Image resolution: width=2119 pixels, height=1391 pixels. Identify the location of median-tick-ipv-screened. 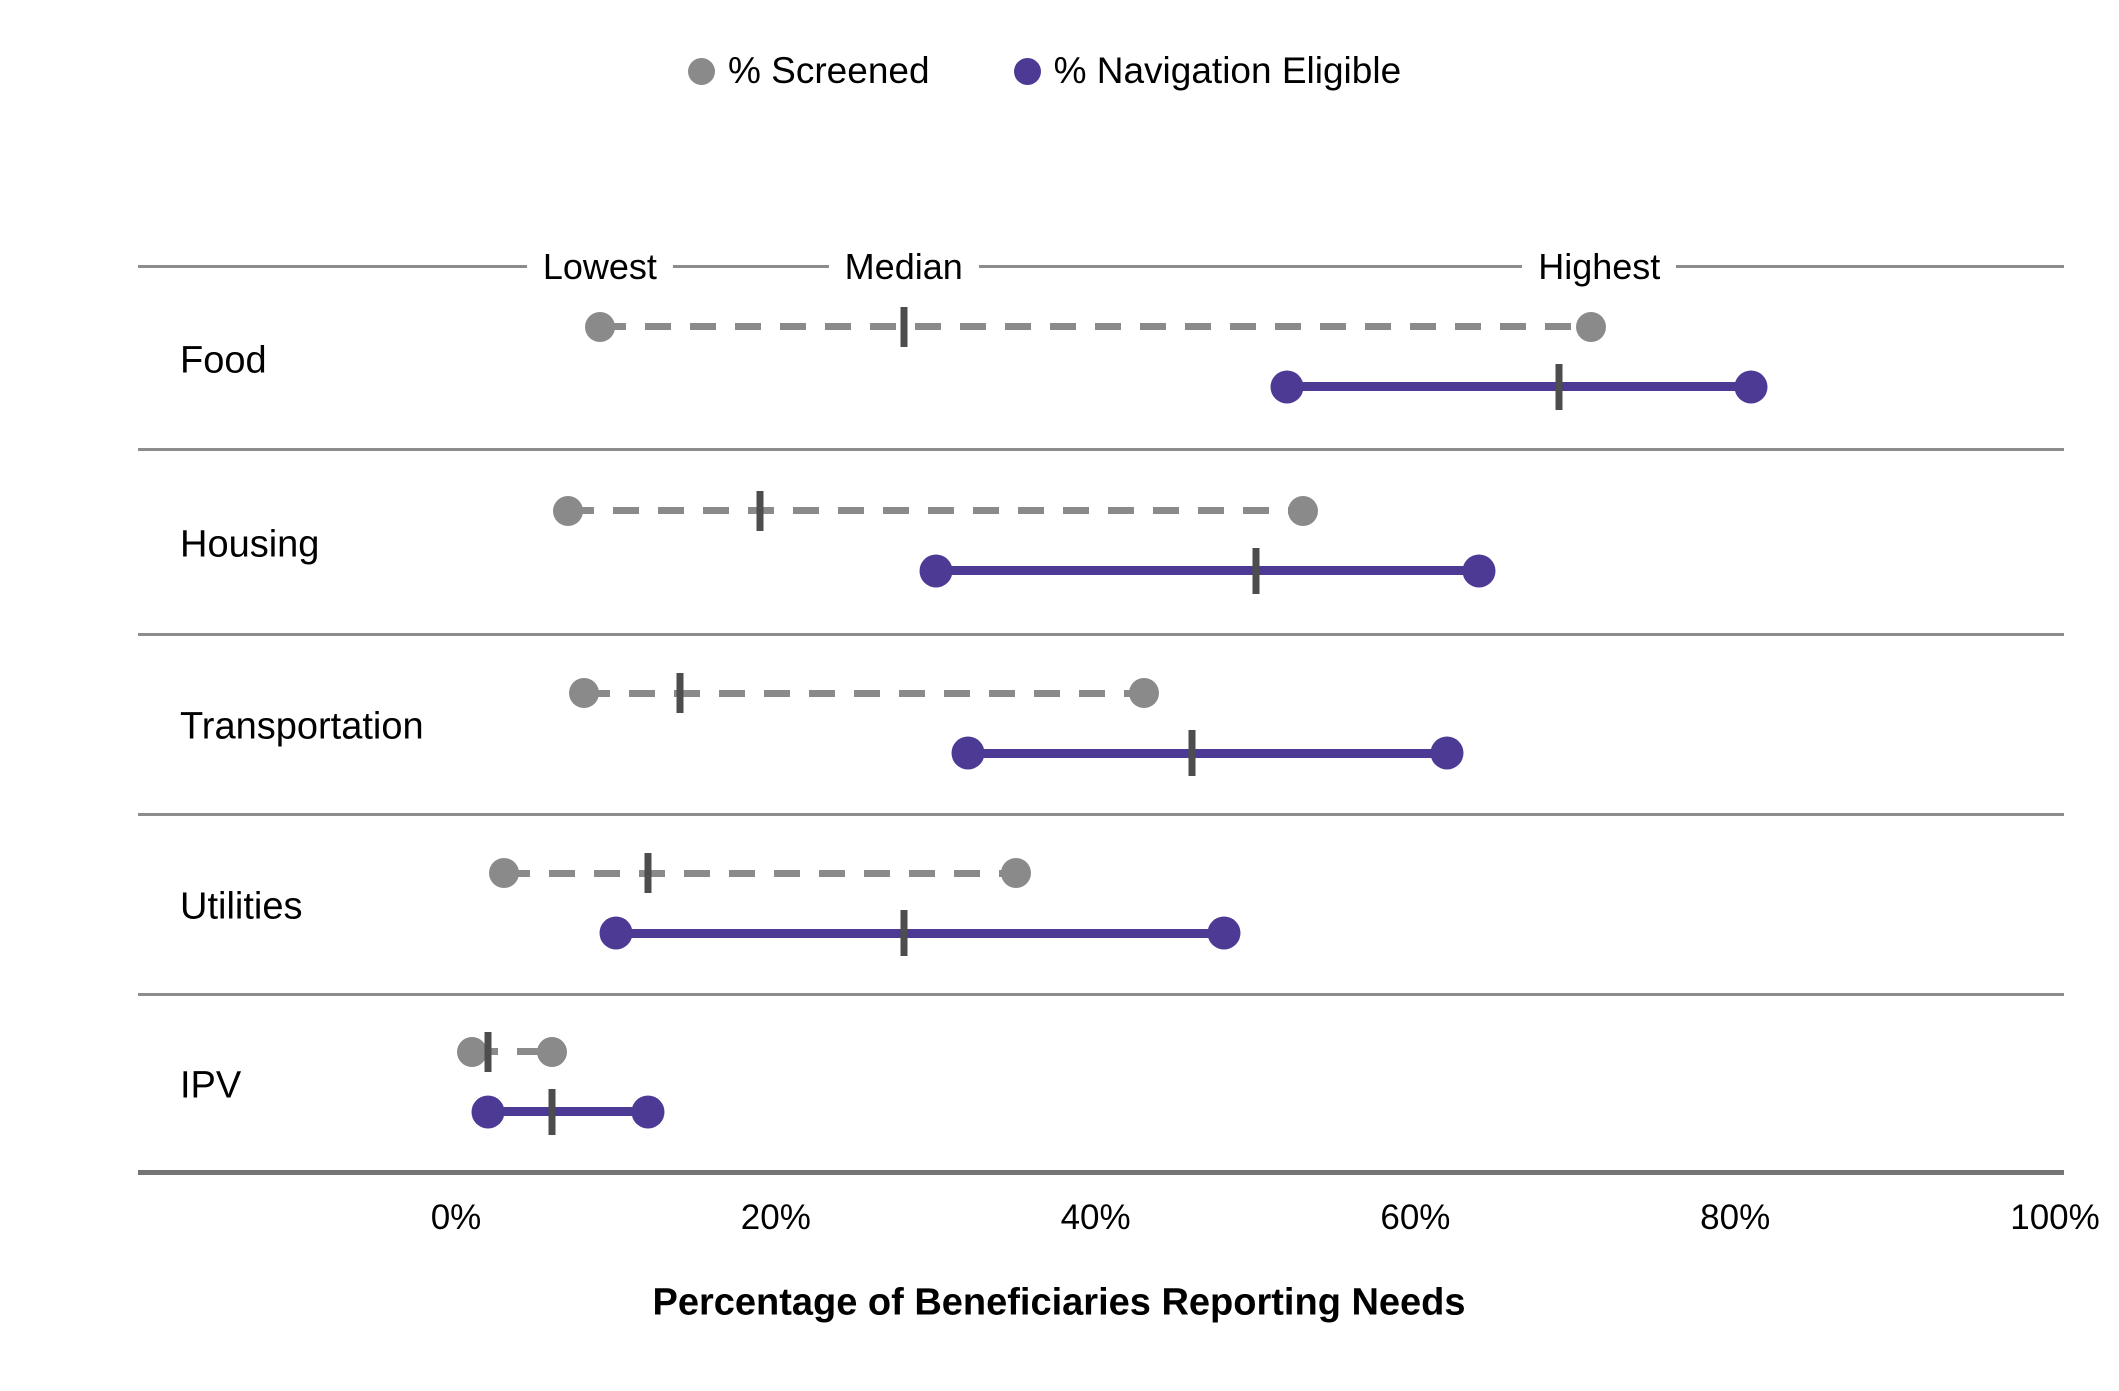
(488, 1051).